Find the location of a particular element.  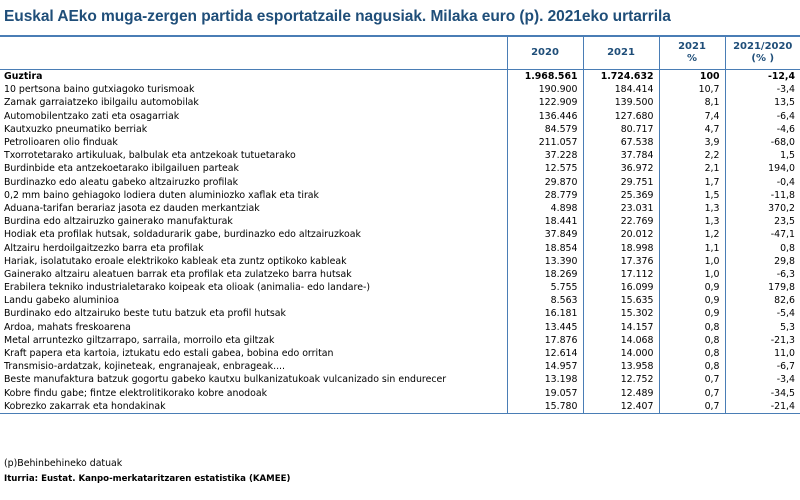

change-percent: -11,8 is located at coordinates (762, 195).